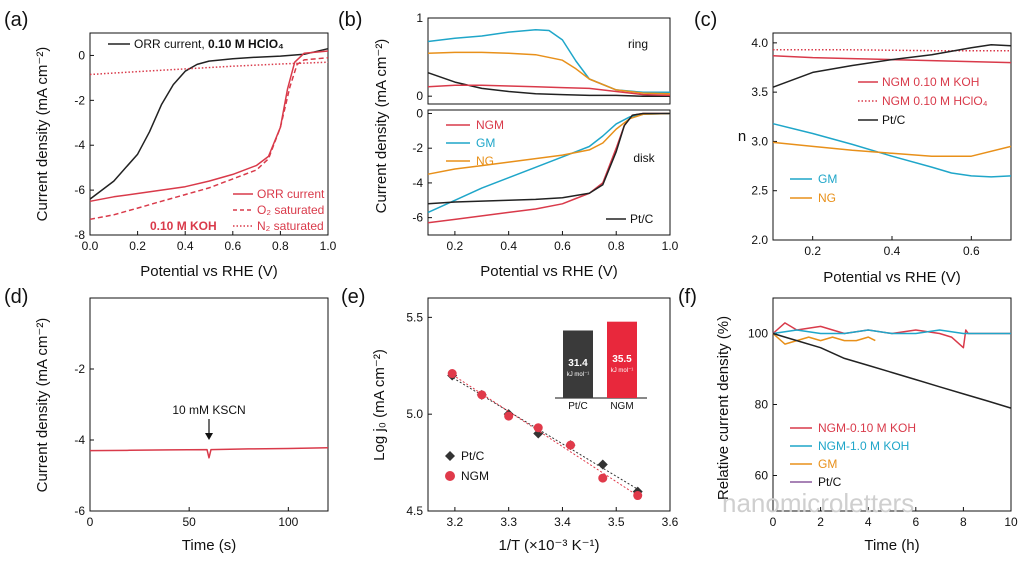  Describe the element at coordinates (183, 226) in the screenshot. I see `annotation-a-koh: 0.10 M KOH` at that location.